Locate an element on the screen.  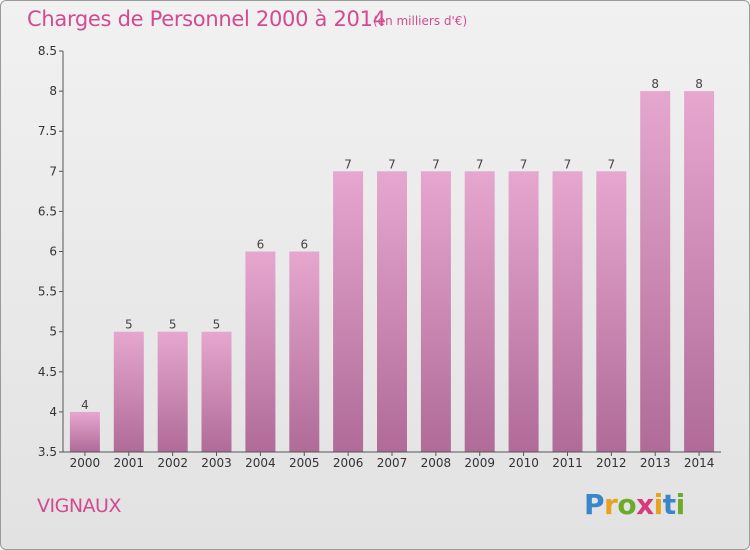
x-tick-label-2011: 2011 is located at coordinates (567, 463).